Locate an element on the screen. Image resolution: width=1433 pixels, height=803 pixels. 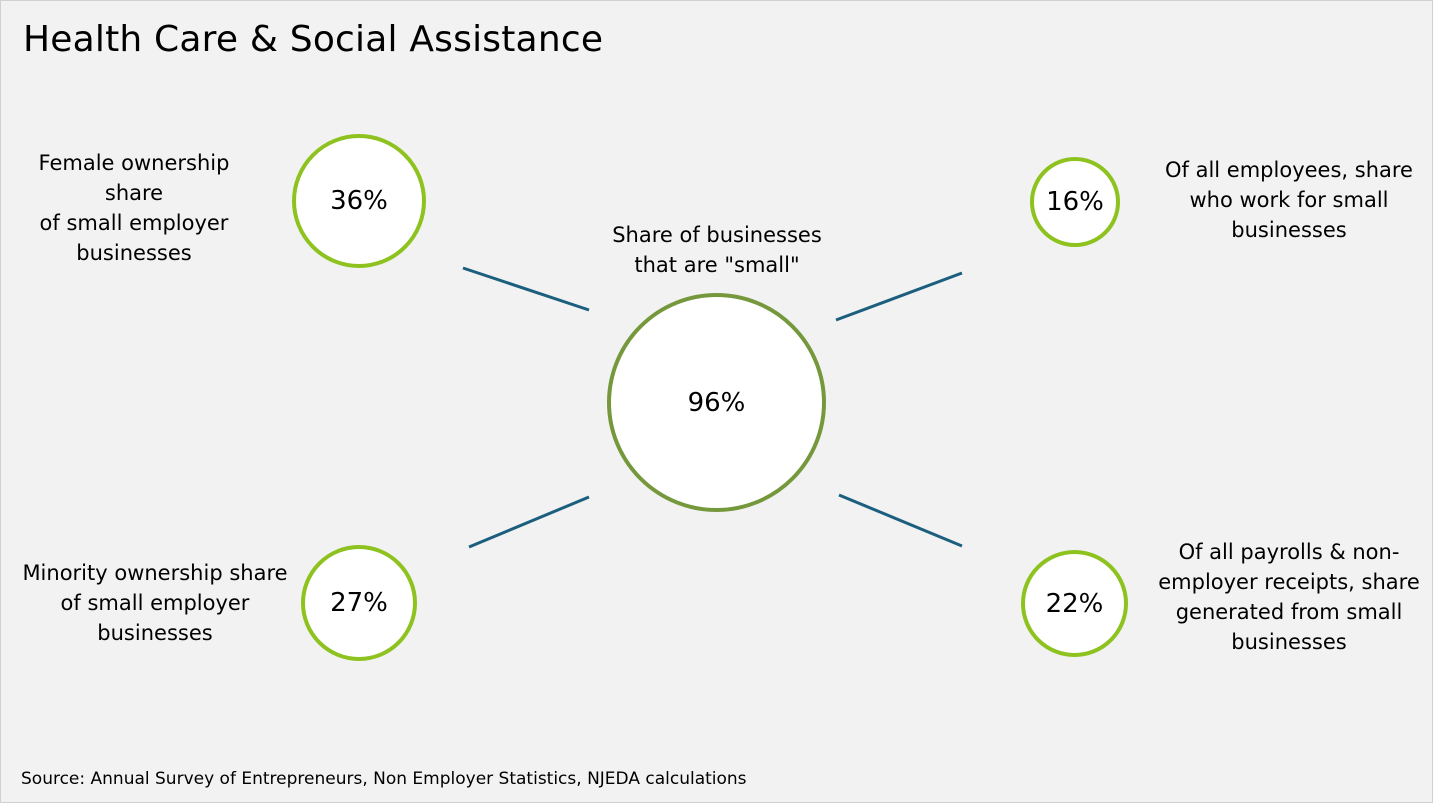
connector-employee-share is located at coordinates (899, 296).